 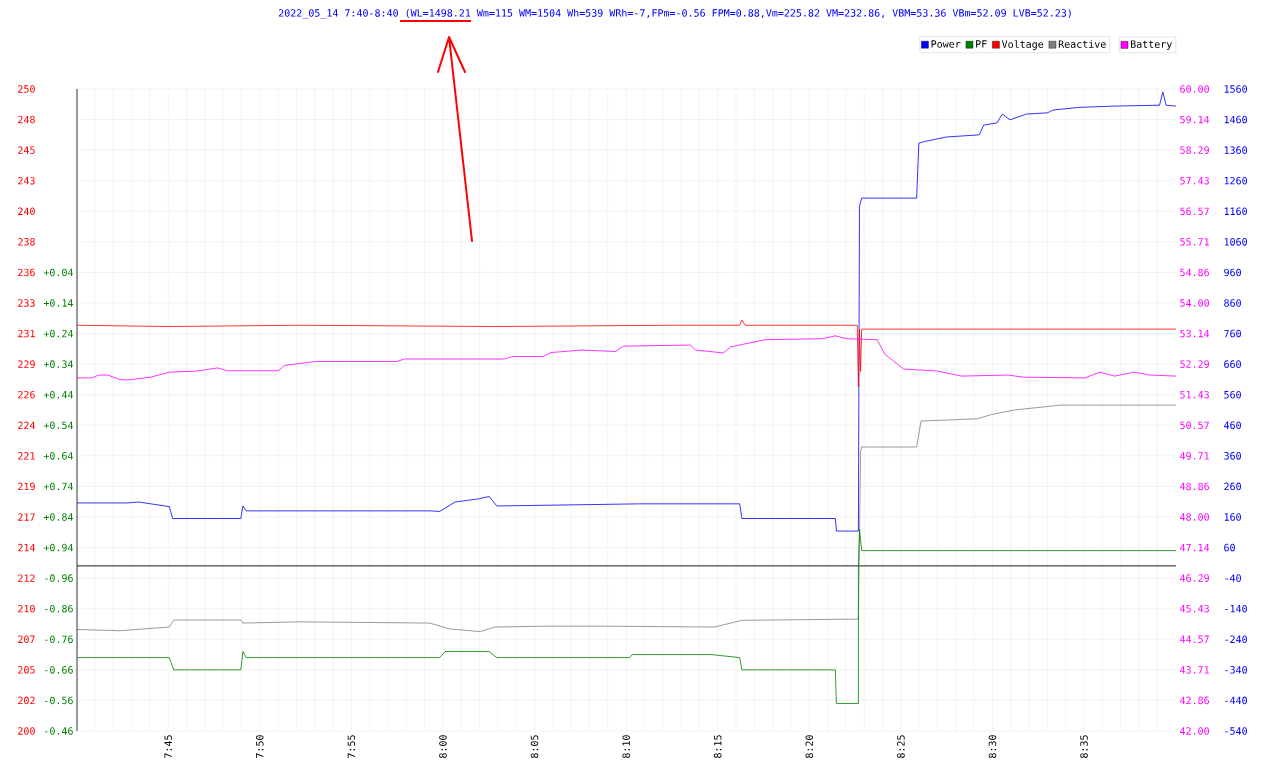 What do you see at coordinates (26, 211) in the screenshot?
I see `y3-tick-label: 240` at bounding box center [26, 211].